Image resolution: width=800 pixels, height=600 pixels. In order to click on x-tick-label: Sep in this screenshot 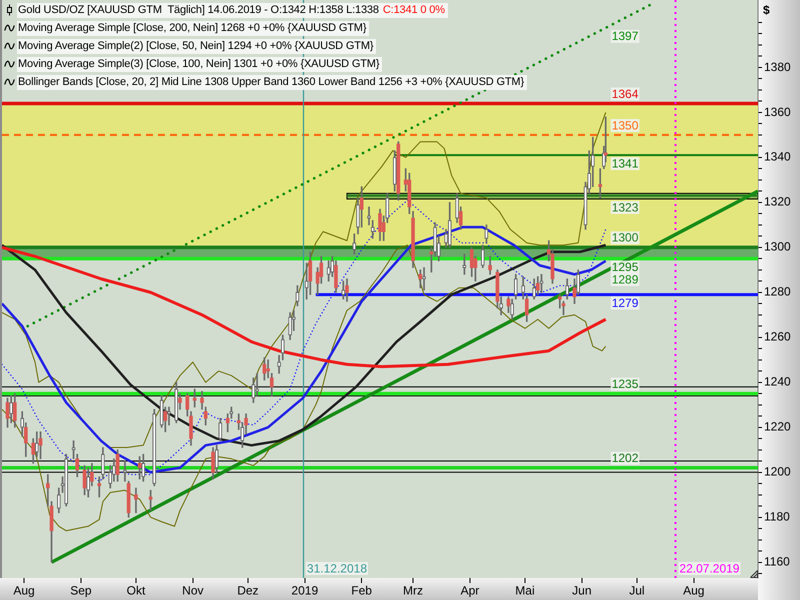, I will do `click(81, 591)`.